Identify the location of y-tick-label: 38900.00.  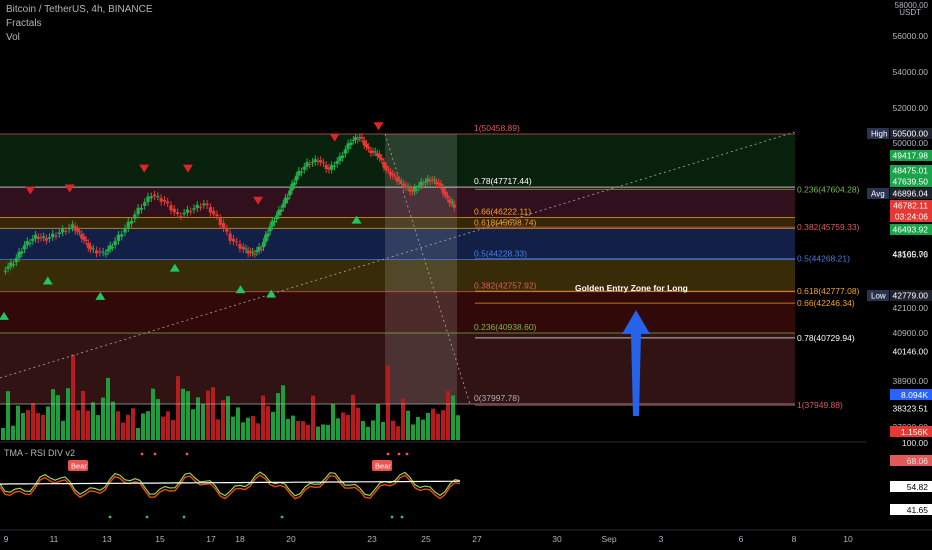
(911, 381).